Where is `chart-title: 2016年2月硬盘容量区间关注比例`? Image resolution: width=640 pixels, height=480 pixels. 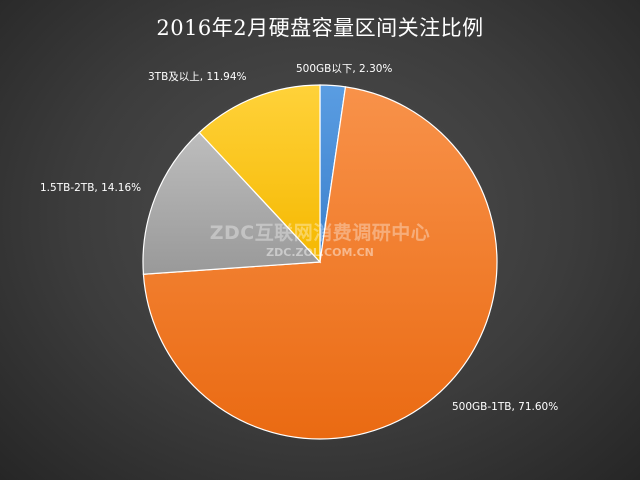
chart-title: 2016年2月硬盘容量区间关注比例 is located at coordinates (320, 28).